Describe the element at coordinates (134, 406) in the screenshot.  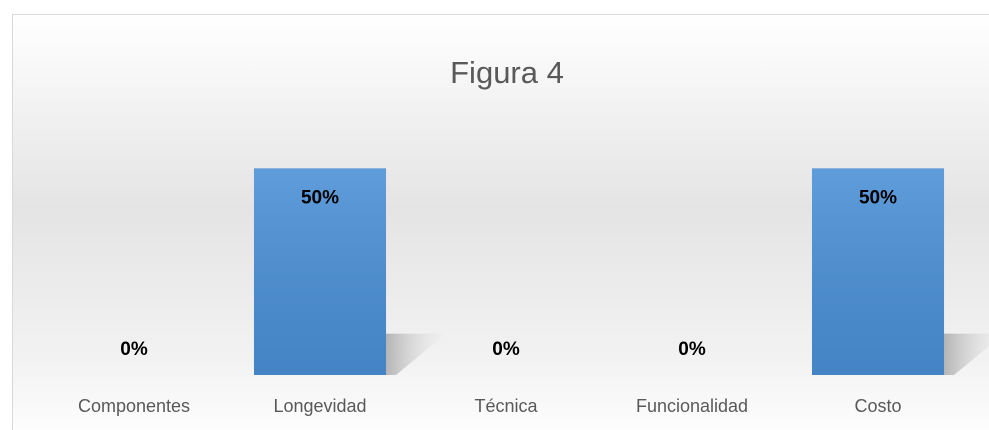
I see `x-tick-label: Componentes` at that location.